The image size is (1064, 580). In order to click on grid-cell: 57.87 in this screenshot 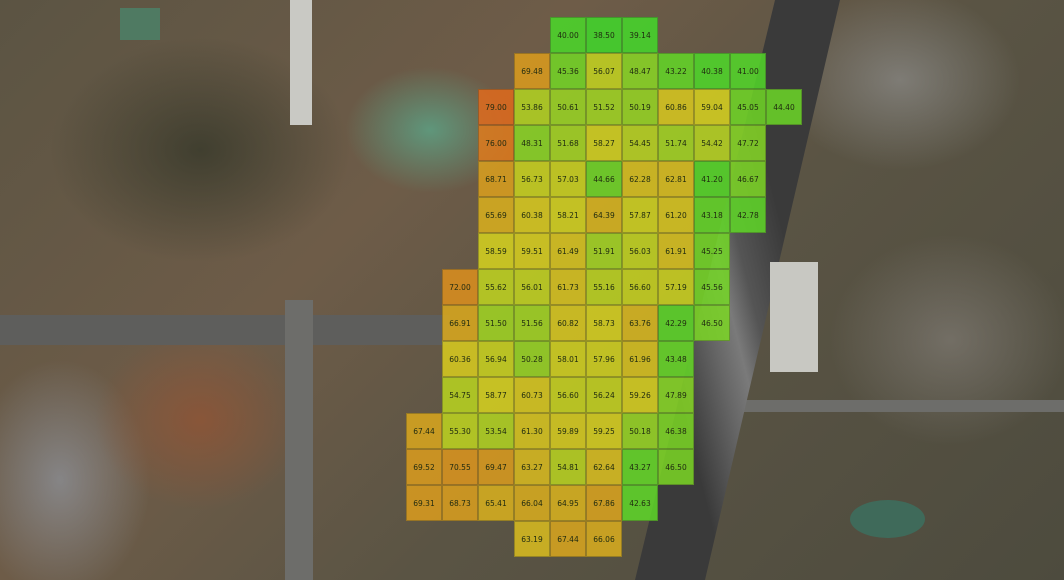, I will do `click(640, 215)`.